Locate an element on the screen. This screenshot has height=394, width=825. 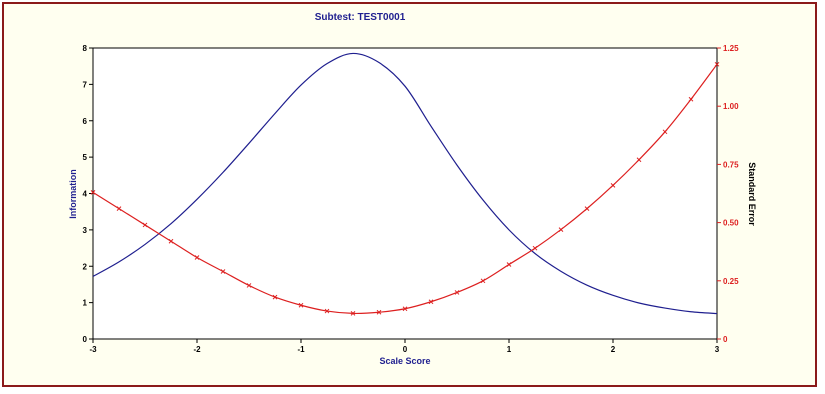
left-y-tick-label: 2 is located at coordinates (85, 266).